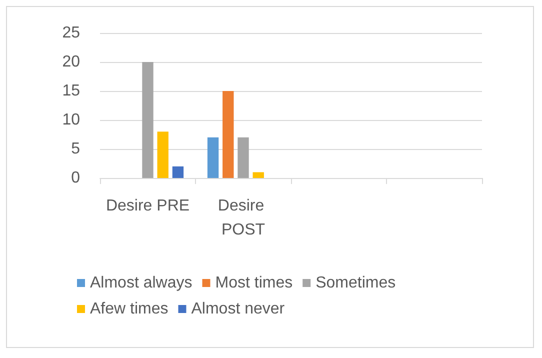  What do you see at coordinates (71, 33) in the screenshot?
I see `y-tick-label: 25` at bounding box center [71, 33].